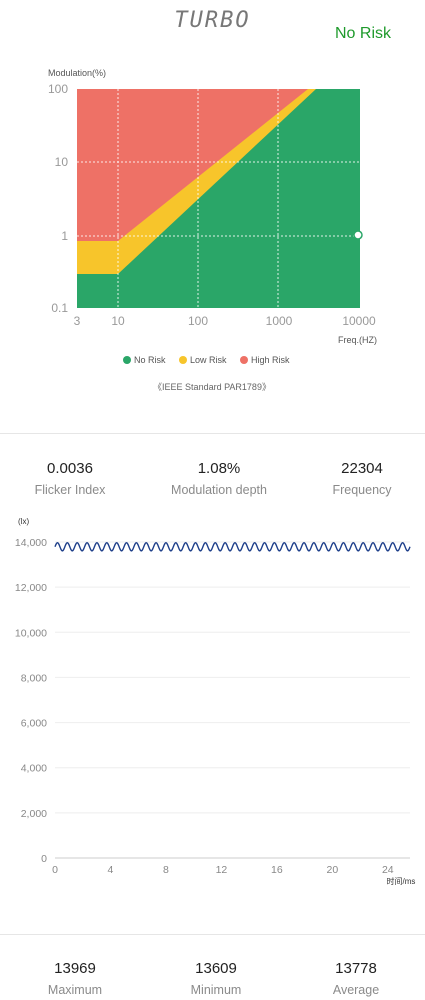  Describe the element at coordinates (58, 198) in the screenshot. I see `risk-y-ticks: 100 10 1 0.1` at that location.